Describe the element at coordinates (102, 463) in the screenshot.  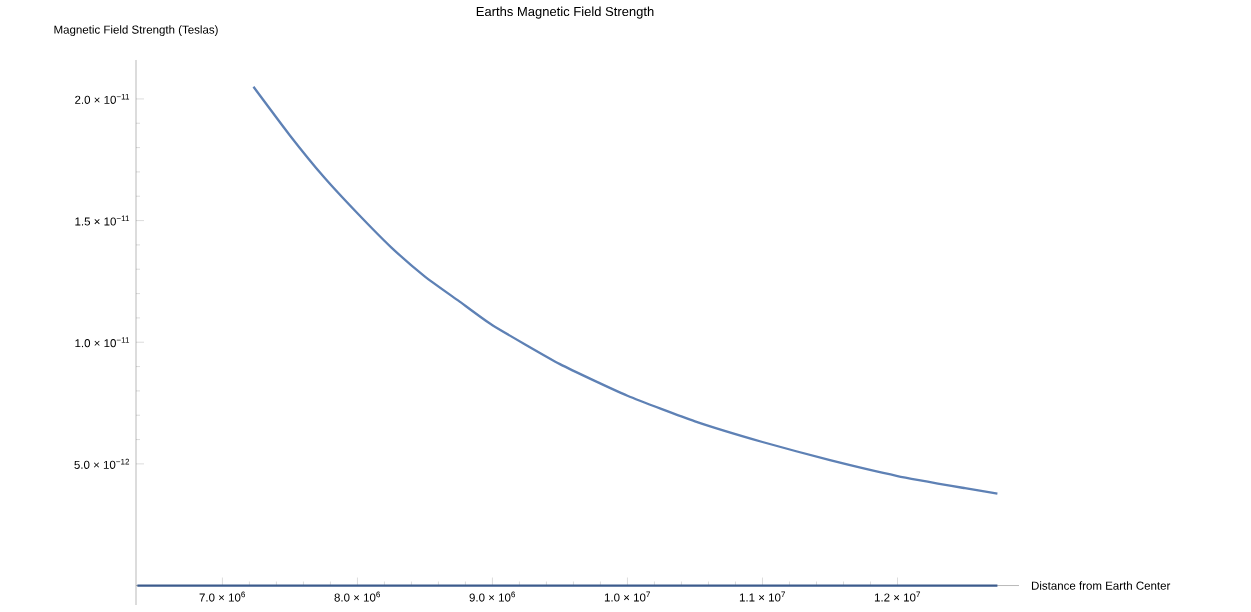
I see `y-tick-label: 5.0 × 10$^{−12}$` at that location.